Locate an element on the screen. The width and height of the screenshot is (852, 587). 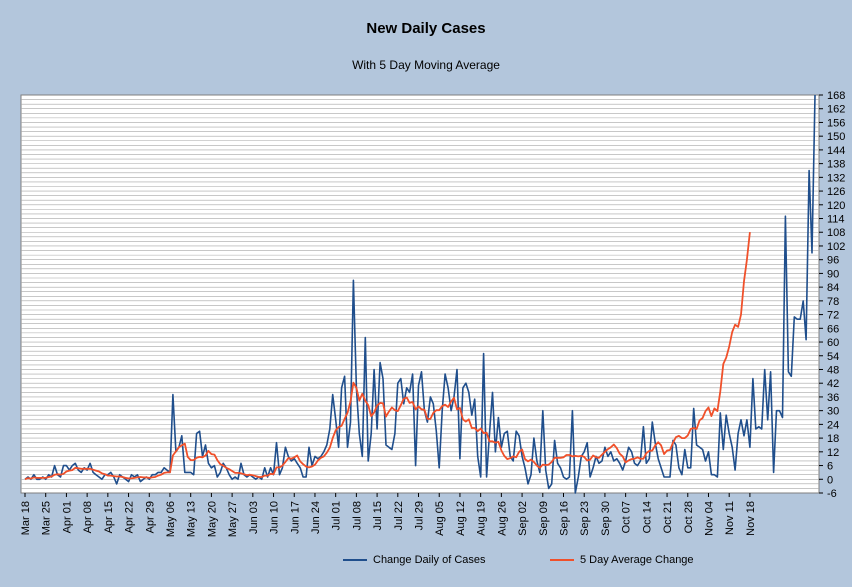
x-tick-label: Sep 23 is located at coordinates (585, 518).